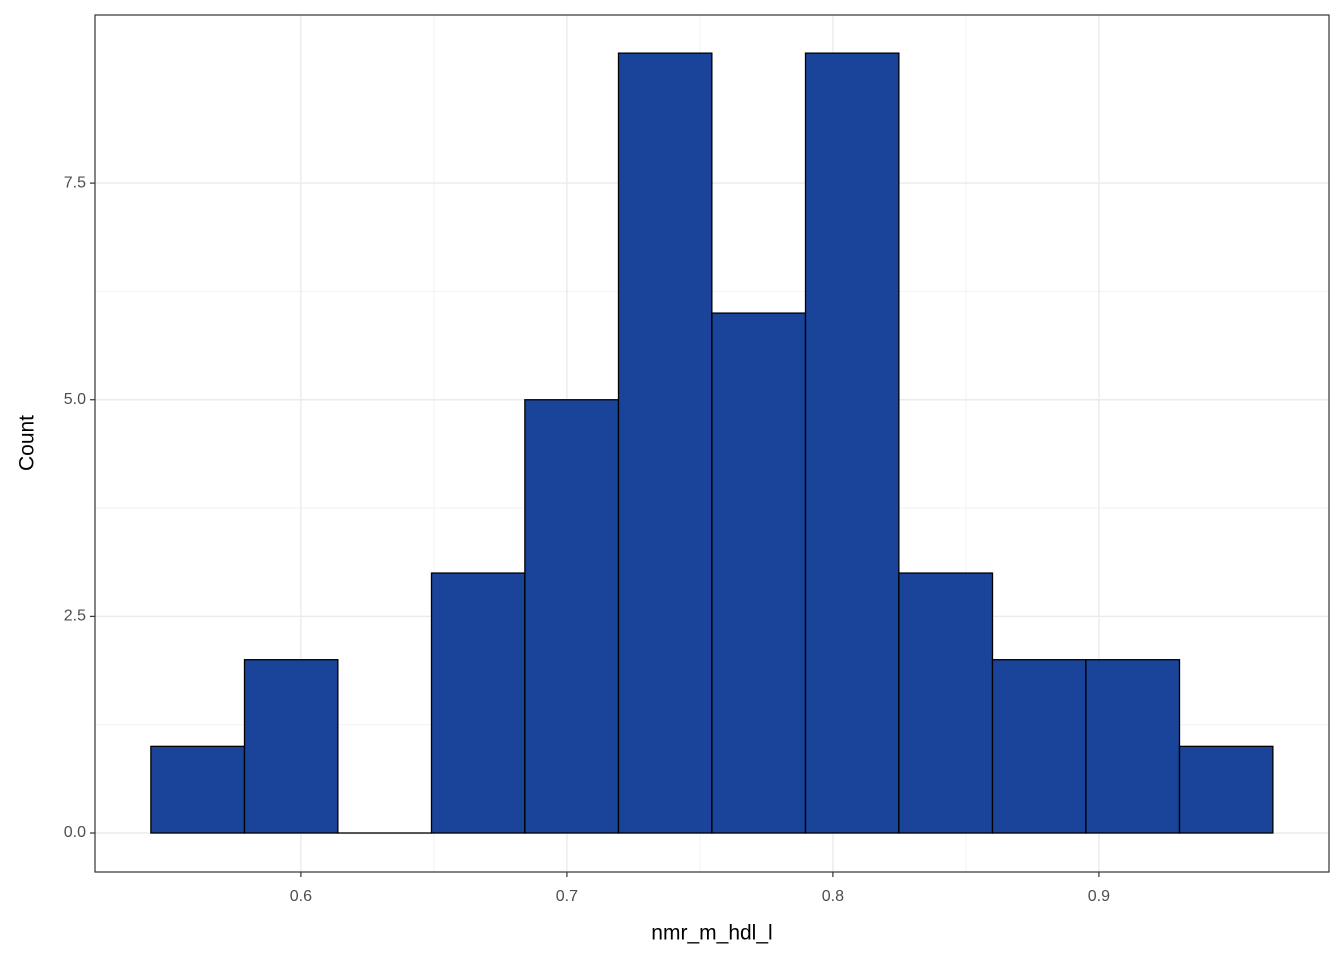 The width and height of the screenshot is (1344, 960). Describe the element at coordinates (833, 896) in the screenshot. I see `x-tick-label: 0.8` at that location.